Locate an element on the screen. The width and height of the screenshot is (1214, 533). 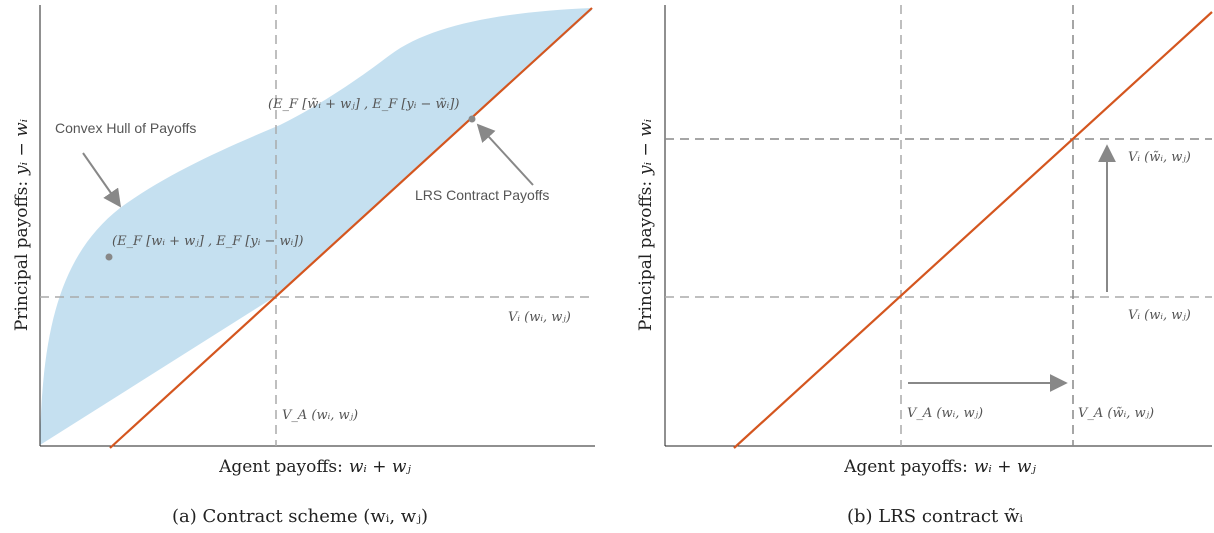
point-lrs-payoff is located at coordinates (472, 119).